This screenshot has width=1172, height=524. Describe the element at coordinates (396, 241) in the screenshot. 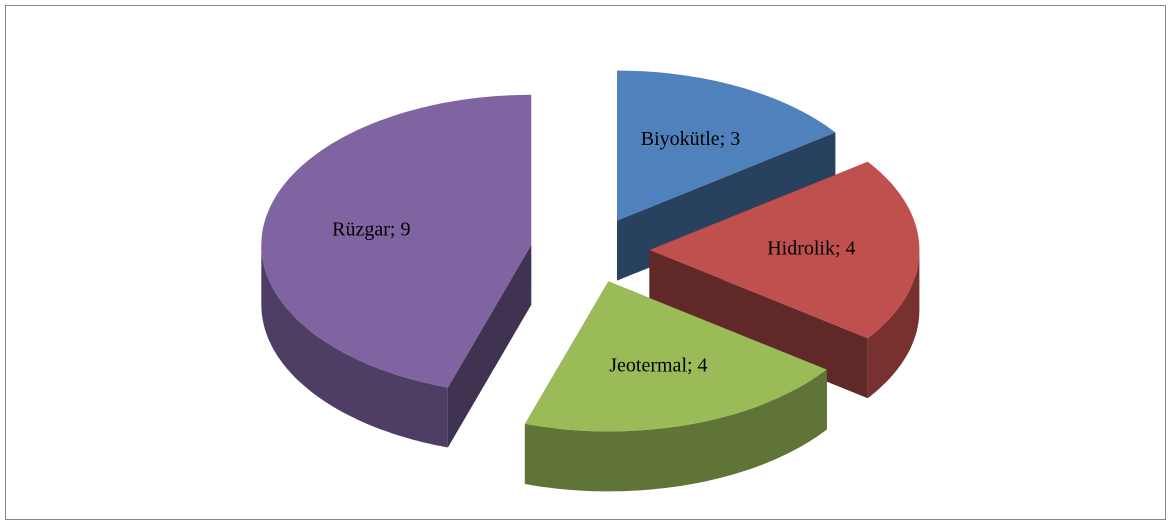

I see `pie-slice: Rüzgar` at that location.